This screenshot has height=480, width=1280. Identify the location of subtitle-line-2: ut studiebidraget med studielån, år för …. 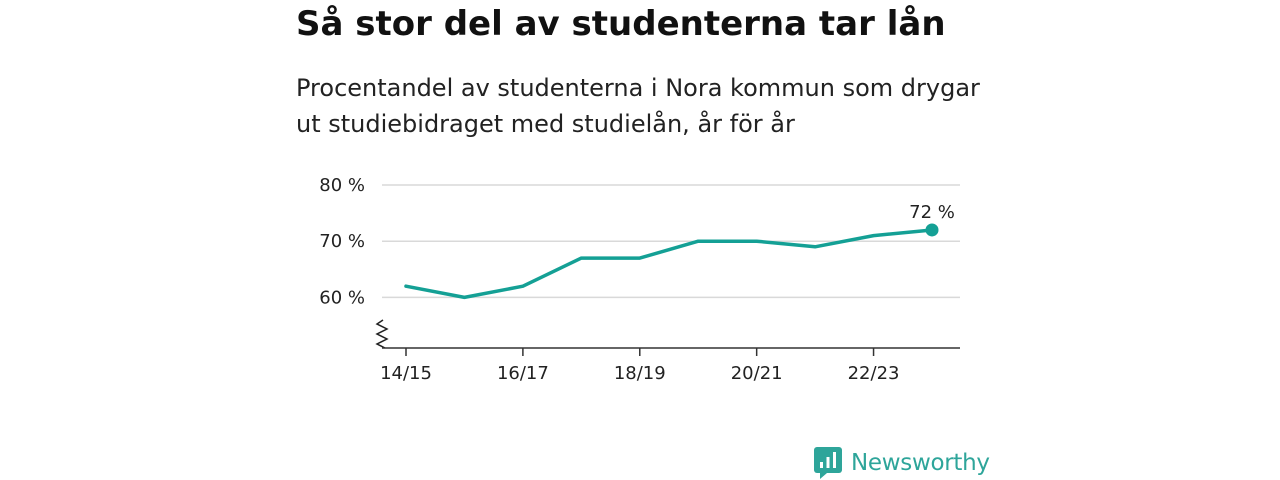
(545, 124).